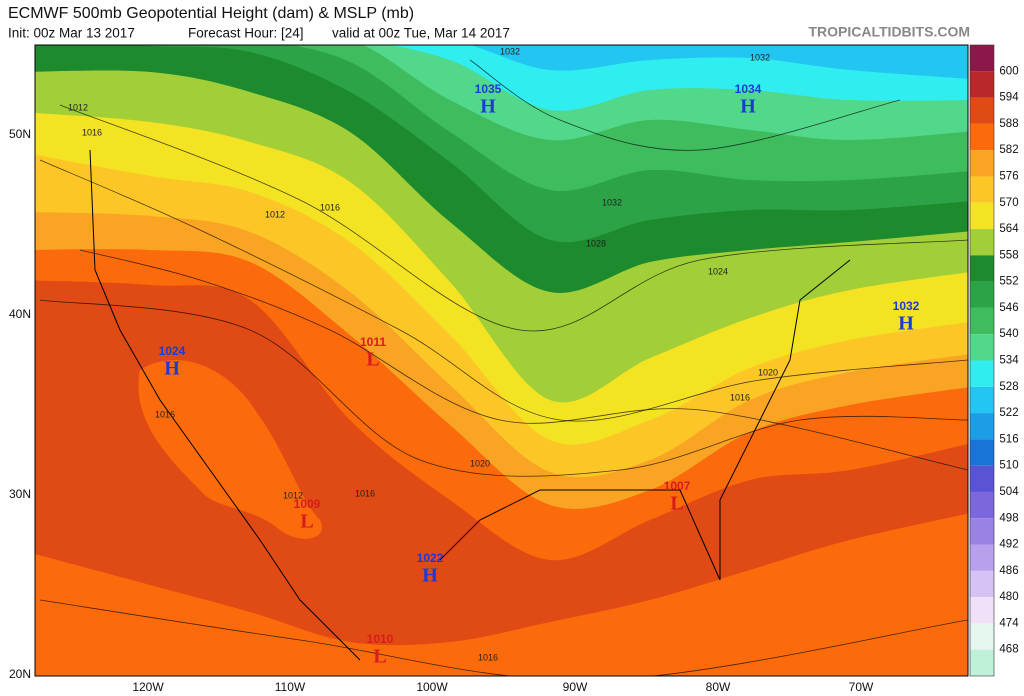  What do you see at coordinates (861, 687) in the screenshot?
I see `lon-label: 70W` at bounding box center [861, 687].